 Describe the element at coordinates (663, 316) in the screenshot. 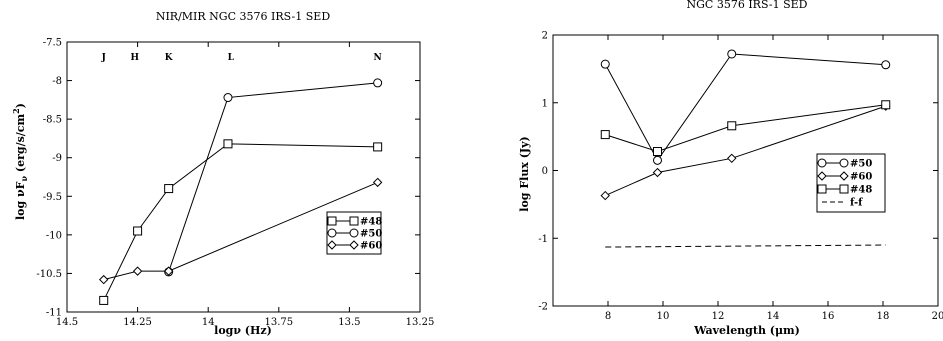

I see `chart2-xtick-label: 10` at that location.